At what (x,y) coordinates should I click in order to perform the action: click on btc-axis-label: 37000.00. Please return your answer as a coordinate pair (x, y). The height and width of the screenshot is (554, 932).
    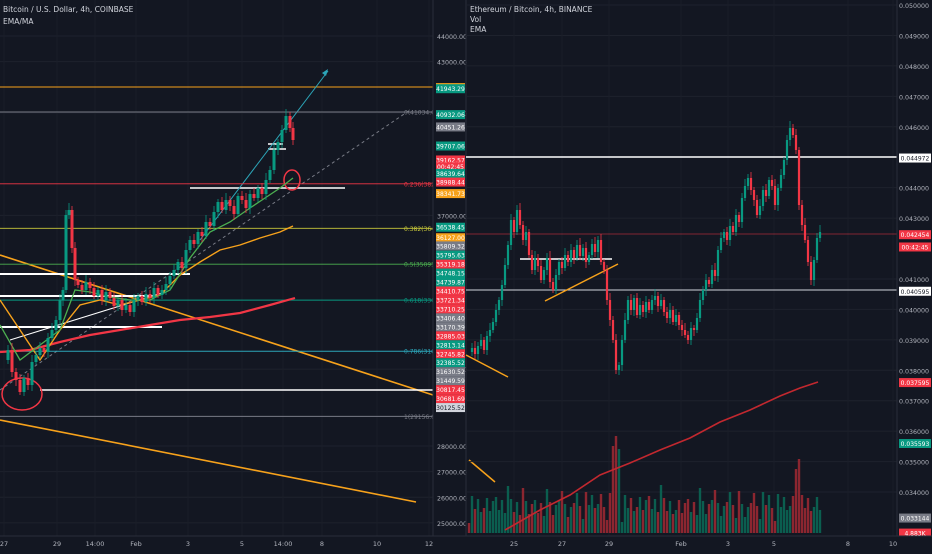
    Looking at the image, I should click on (452, 216).